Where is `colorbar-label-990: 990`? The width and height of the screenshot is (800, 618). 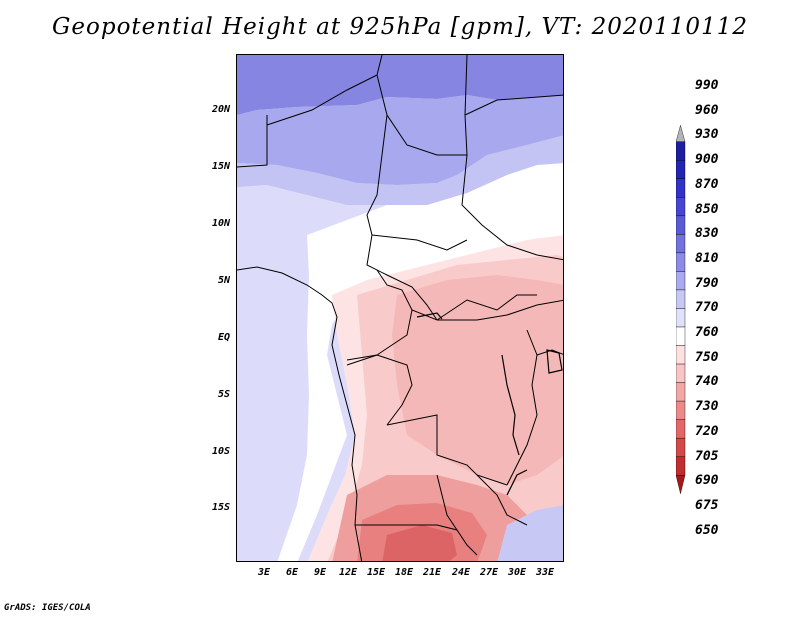
colorbar-label-990: 990 is located at coordinates (707, 85).